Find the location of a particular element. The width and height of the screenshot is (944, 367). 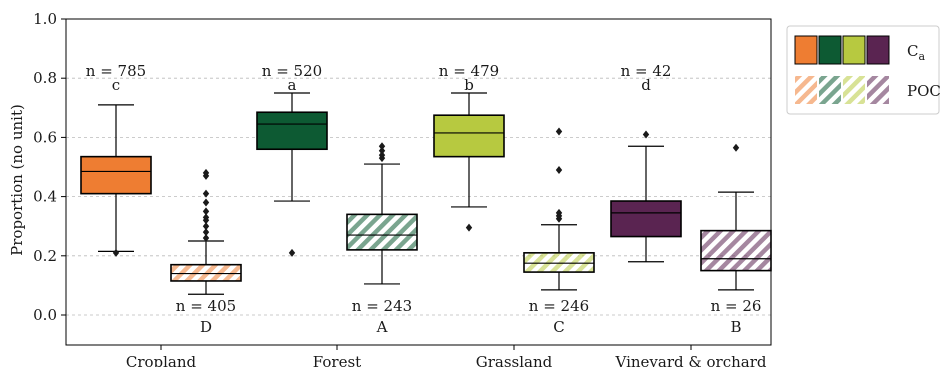

n-label: n = 246 is located at coordinates (559, 306).